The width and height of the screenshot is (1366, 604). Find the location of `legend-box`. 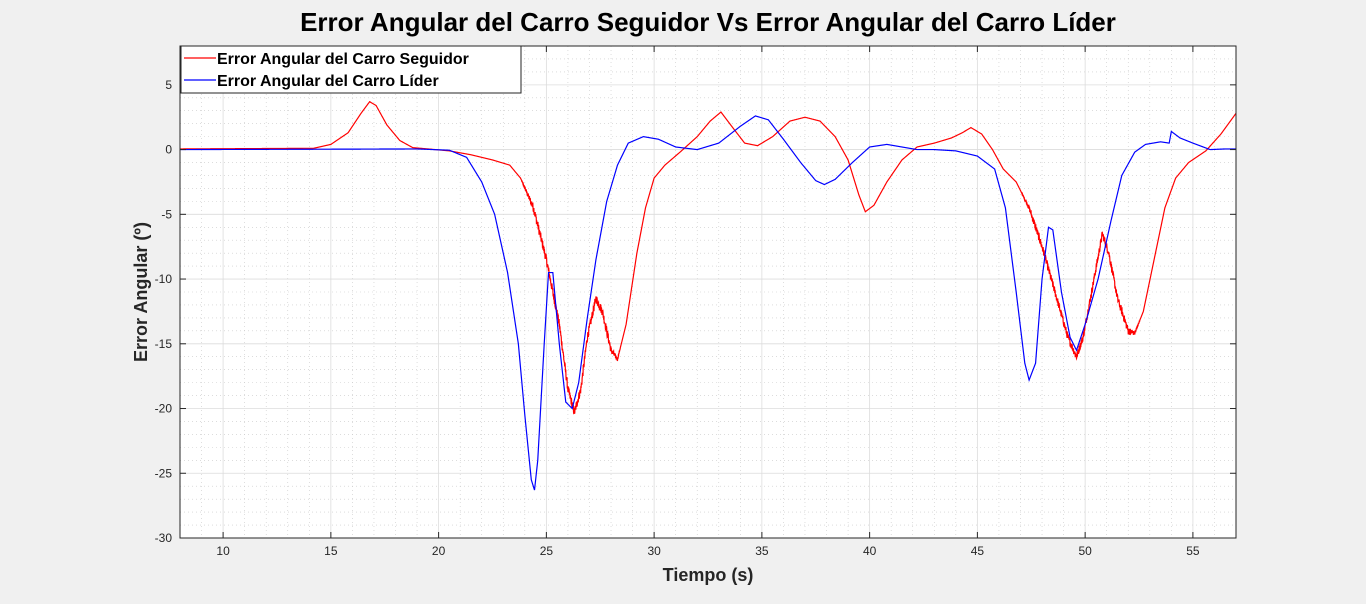

legend-box is located at coordinates (351, 69).